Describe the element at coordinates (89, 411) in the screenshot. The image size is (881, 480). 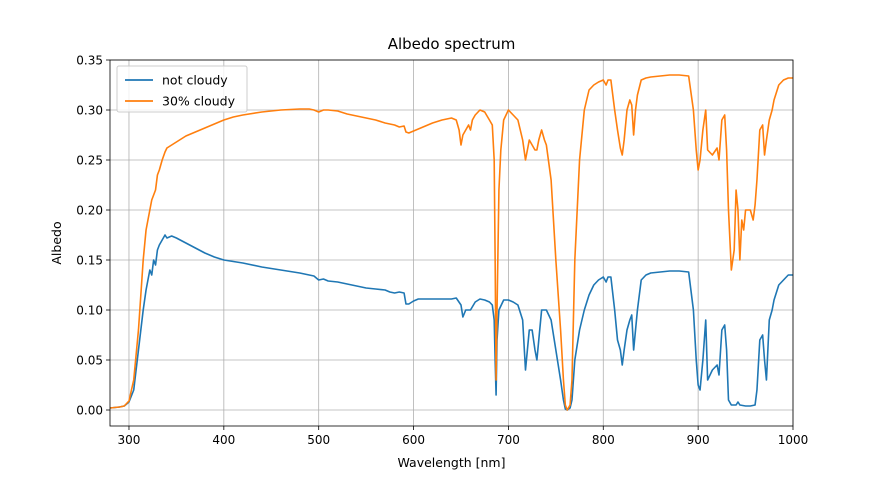
I see `y-tick-label: 0.00` at that location.